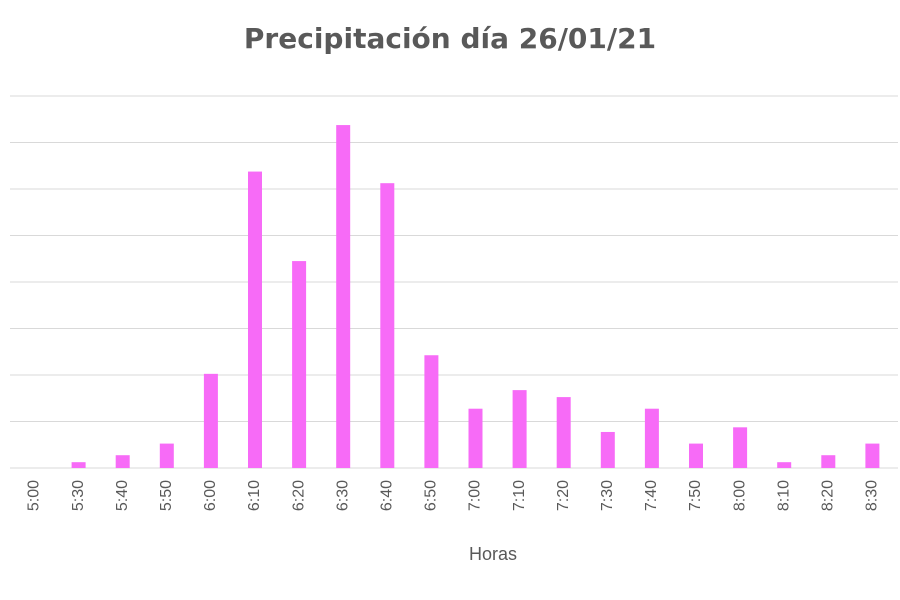 This screenshot has height=600, width=900. I want to click on x-axis-label: Horas, so click(493, 554).